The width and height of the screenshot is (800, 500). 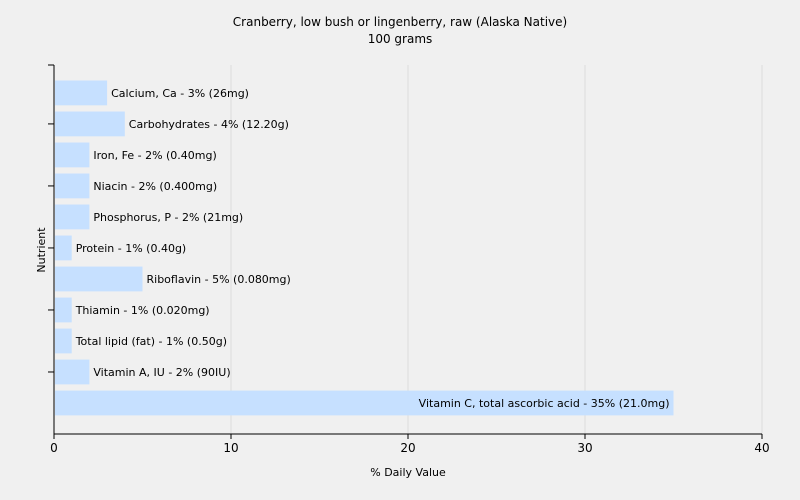 I want to click on data-label: Iron, Fe - 2% (0.40mg), so click(x=154, y=155).